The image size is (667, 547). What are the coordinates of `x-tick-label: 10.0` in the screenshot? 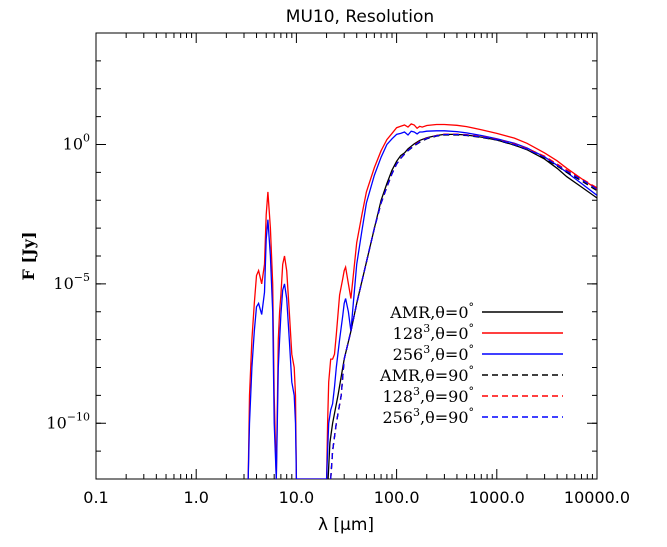 It's located at (297, 497).